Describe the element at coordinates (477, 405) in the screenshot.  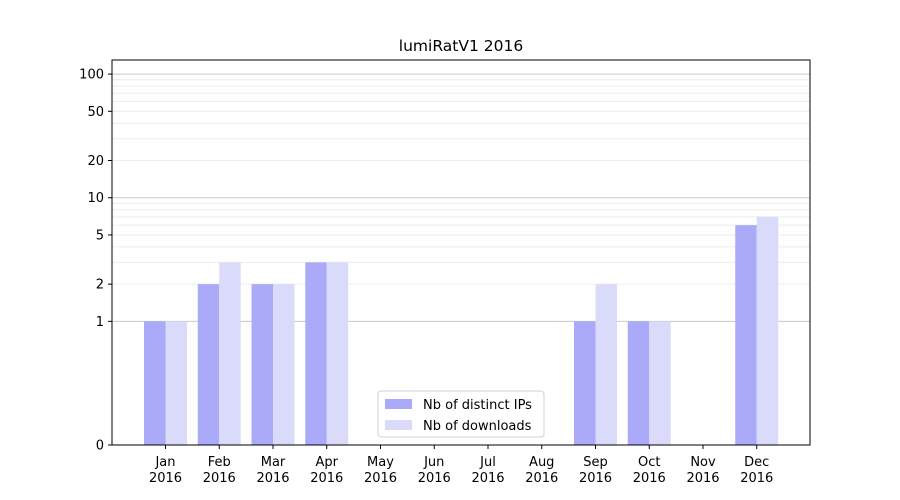
I see `legend-label: Nb of distinct IPs` at that location.